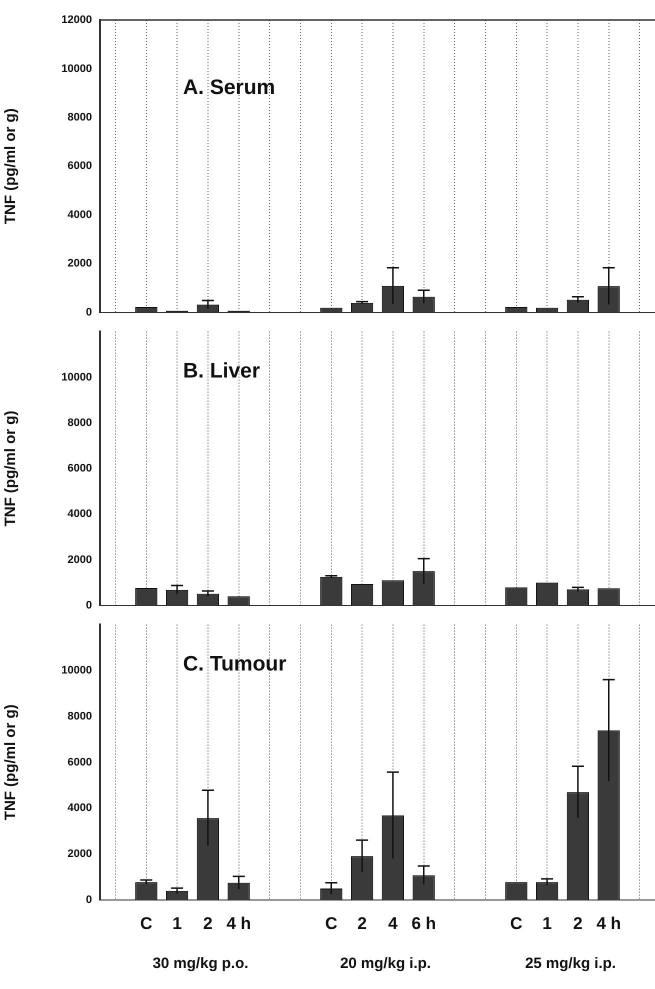  I want to click on y-tick-label: 12000, so click(76, 20).